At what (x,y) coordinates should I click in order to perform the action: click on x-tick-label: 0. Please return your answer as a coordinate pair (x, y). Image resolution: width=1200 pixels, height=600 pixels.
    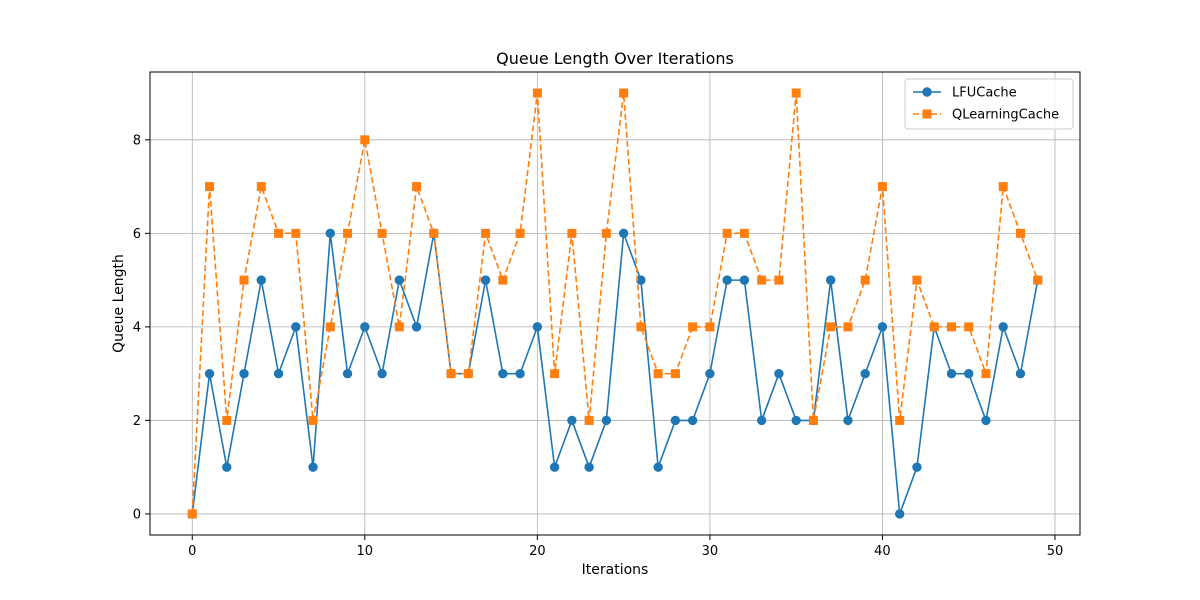
    Looking at the image, I should click on (192, 551).